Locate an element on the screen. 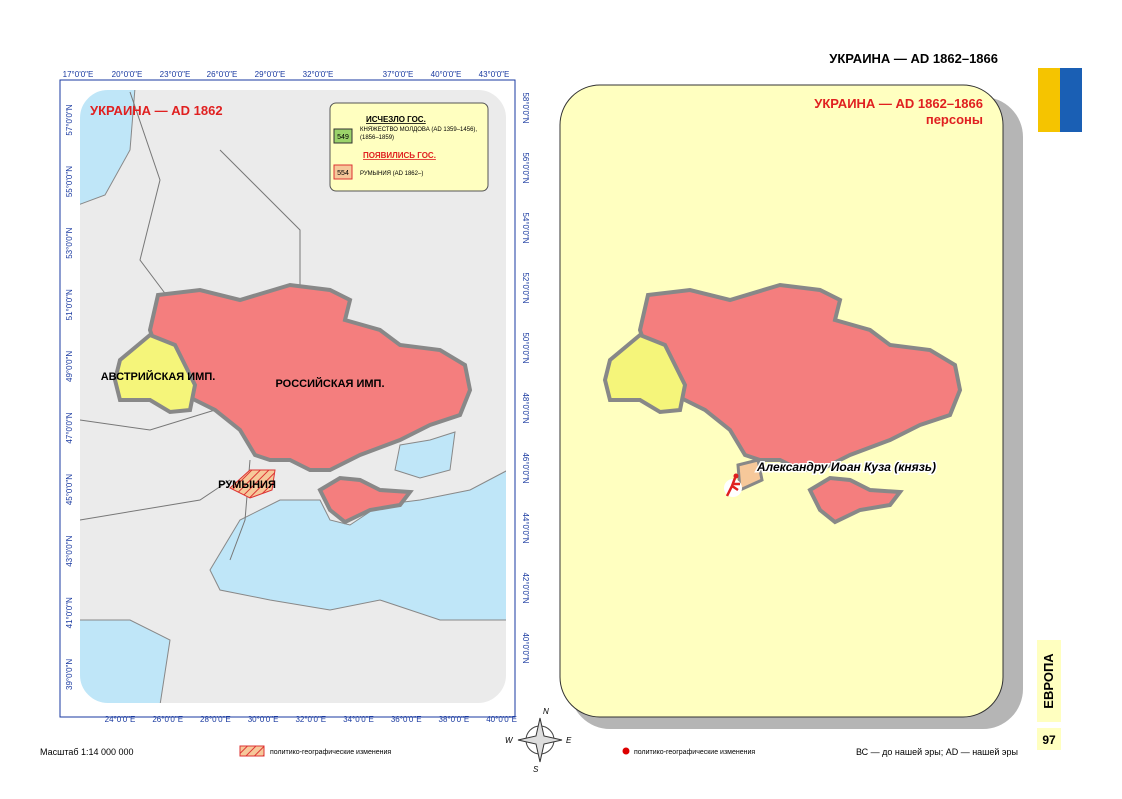 This screenshot has width=1122, height=799. region-label: РОССИЙСКАЯ ИМП. is located at coordinates (329, 383).